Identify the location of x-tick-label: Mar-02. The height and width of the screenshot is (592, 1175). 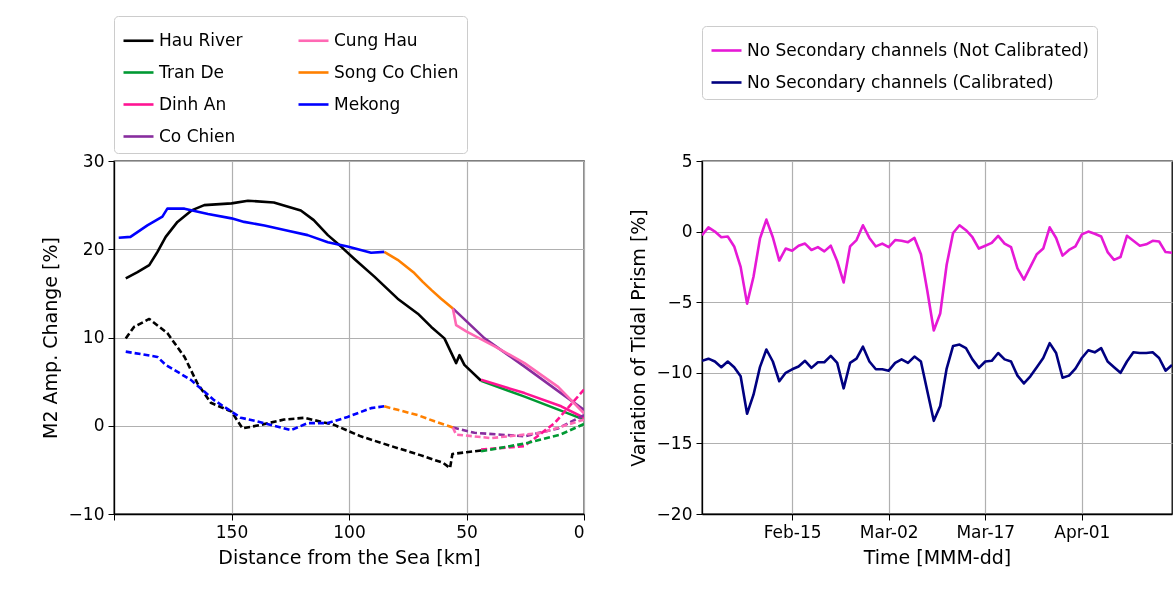
(889, 531).